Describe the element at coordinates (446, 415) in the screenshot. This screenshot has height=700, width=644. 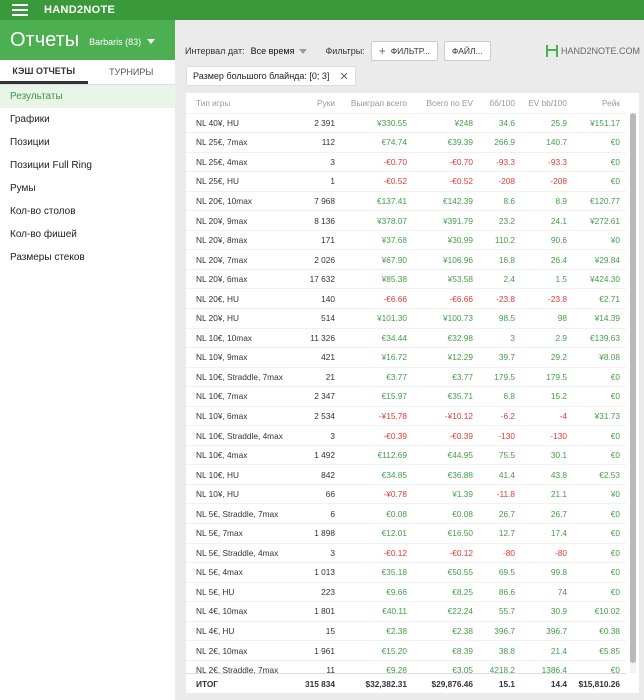
I see `cell-ev-total: -¥10.12` at that location.